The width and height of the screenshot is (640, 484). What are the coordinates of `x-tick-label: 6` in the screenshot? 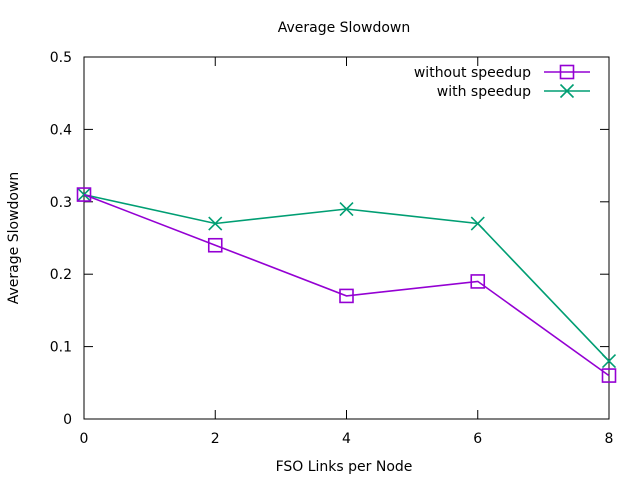 It's located at (477, 439).